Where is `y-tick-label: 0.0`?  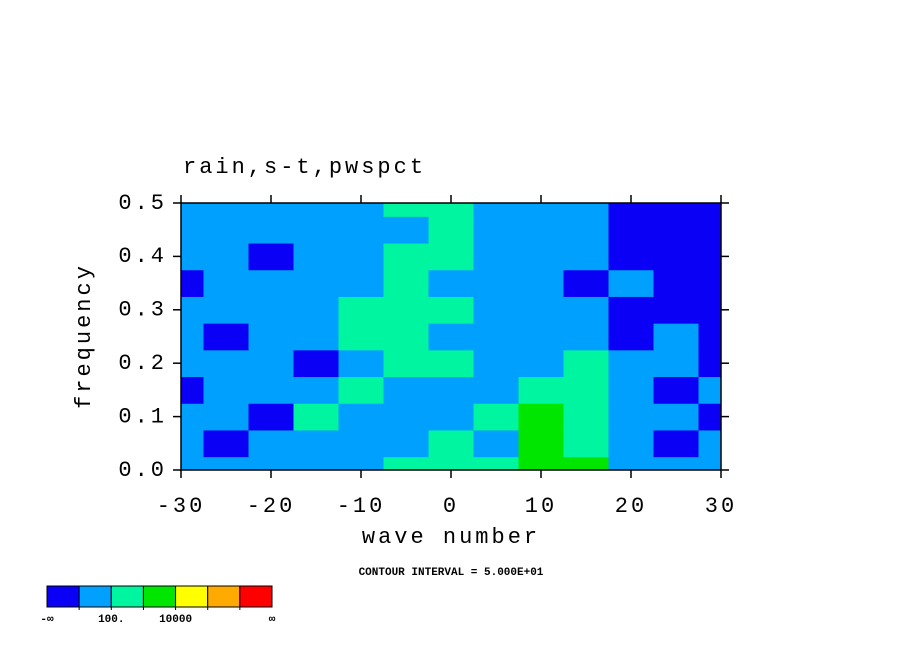
y-tick-label: 0.0 is located at coordinates (142, 470).